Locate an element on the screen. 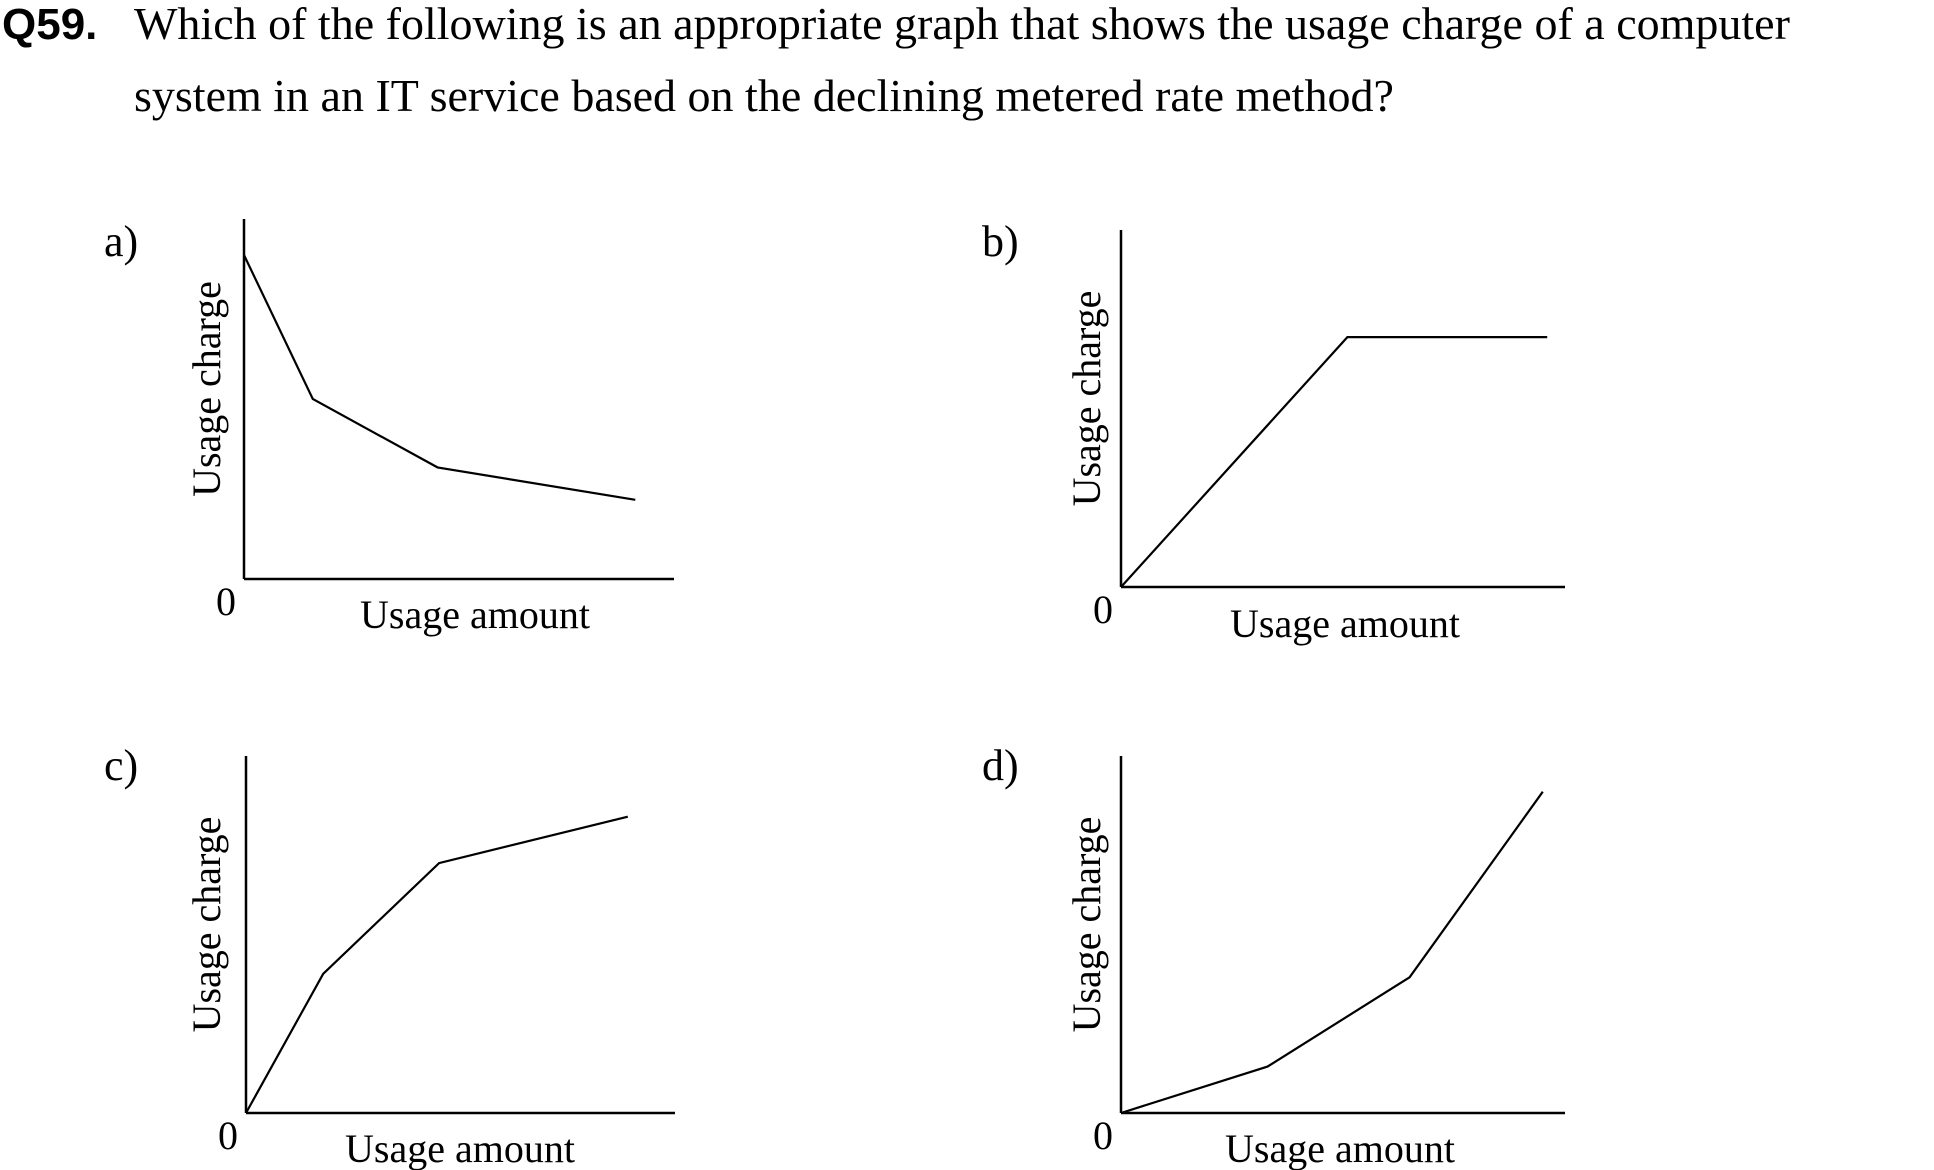 This screenshot has width=1934, height=1170. option-letter: d) is located at coordinates (1000, 765).